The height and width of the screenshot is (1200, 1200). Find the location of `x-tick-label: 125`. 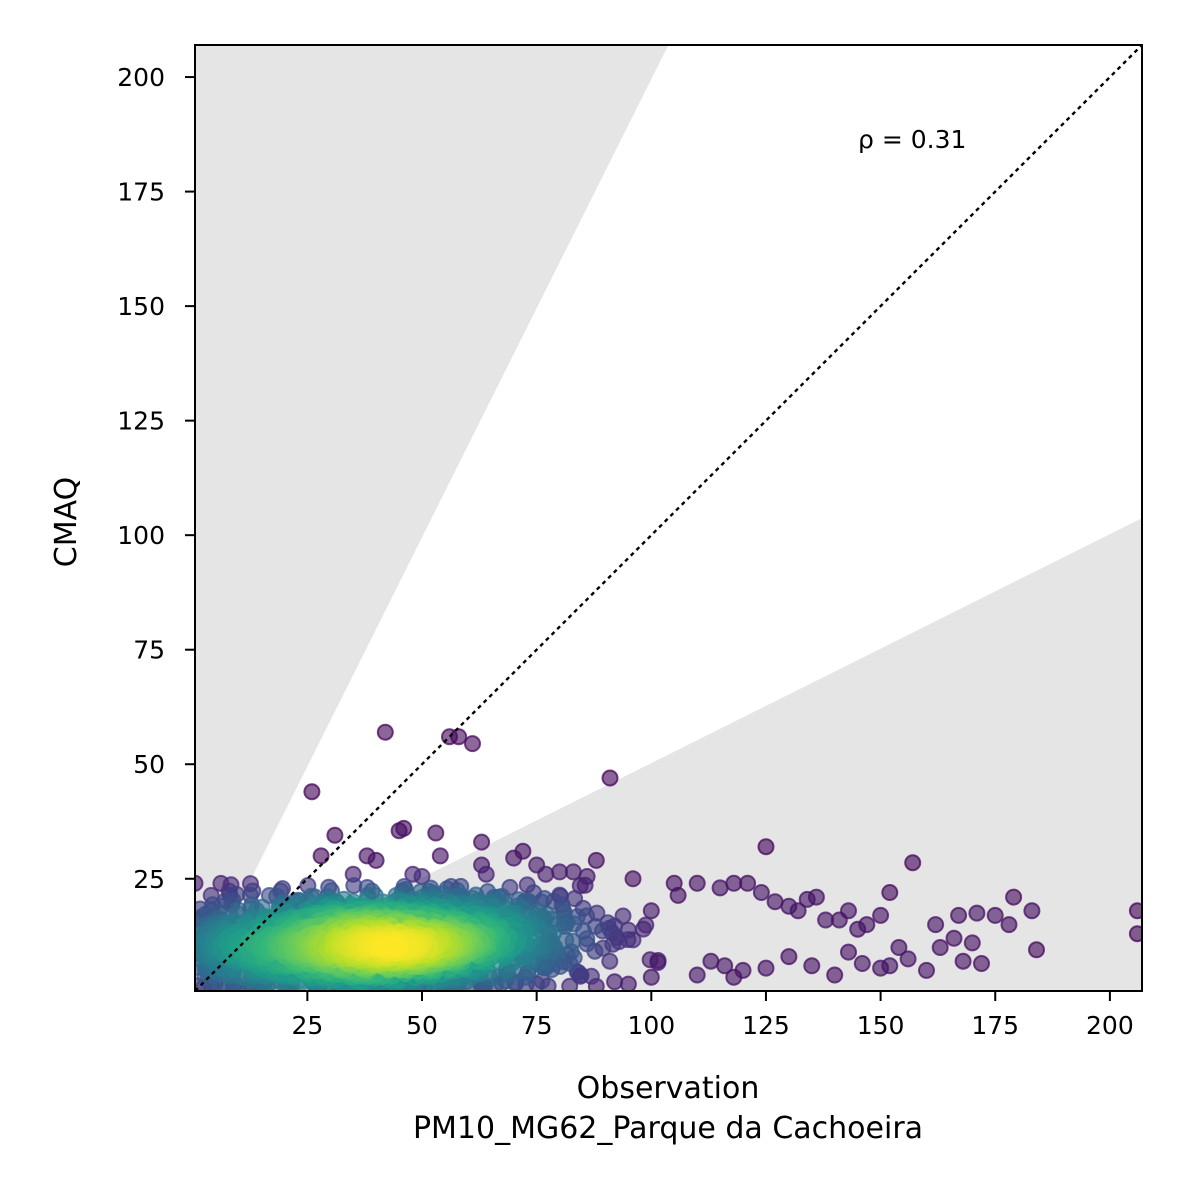

x-tick-label: 125 is located at coordinates (766, 1025).